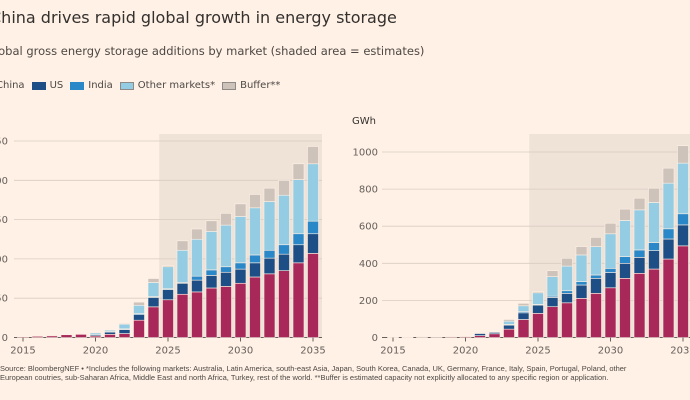 The image size is (690, 400). I want to click on bar-2024, so click(153, 308).